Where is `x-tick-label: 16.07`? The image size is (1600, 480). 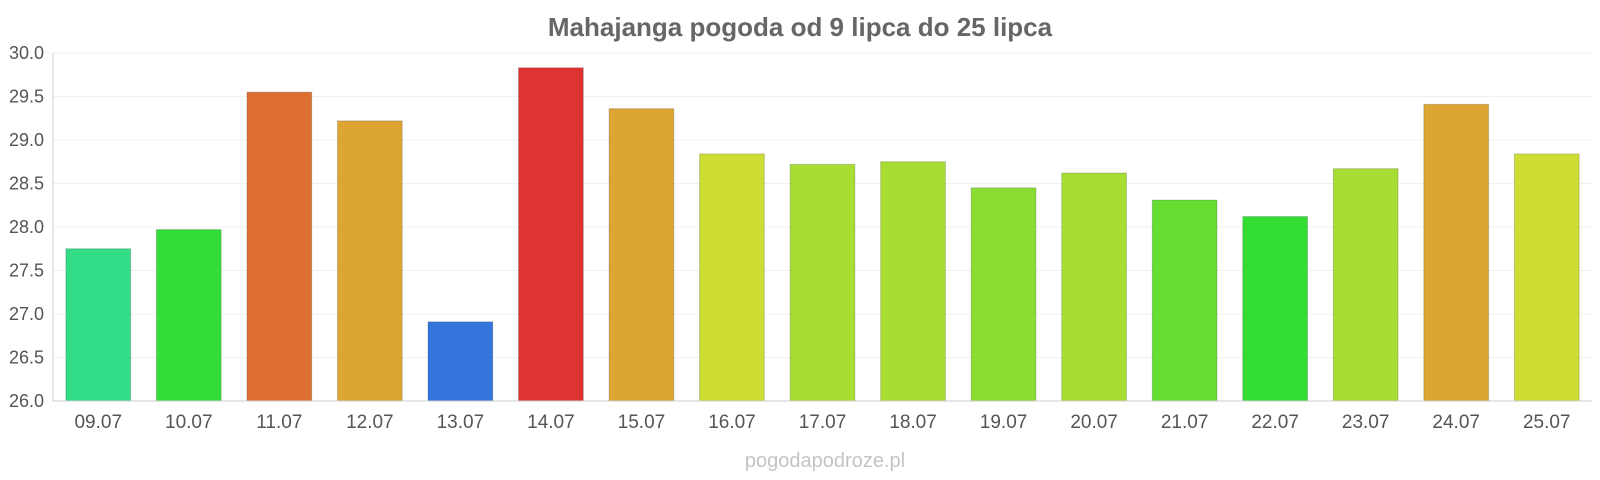 x-tick-label: 16.07 is located at coordinates (732, 422).